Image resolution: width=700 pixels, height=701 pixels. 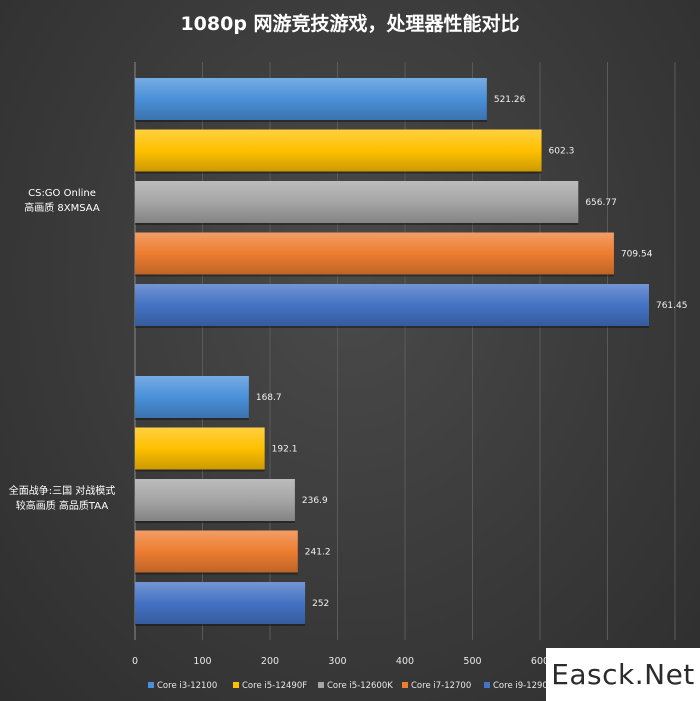 What do you see at coordinates (202, 661) in the screenshot?
I see `x-tick-label: 100` at bounding box center [202, 661].